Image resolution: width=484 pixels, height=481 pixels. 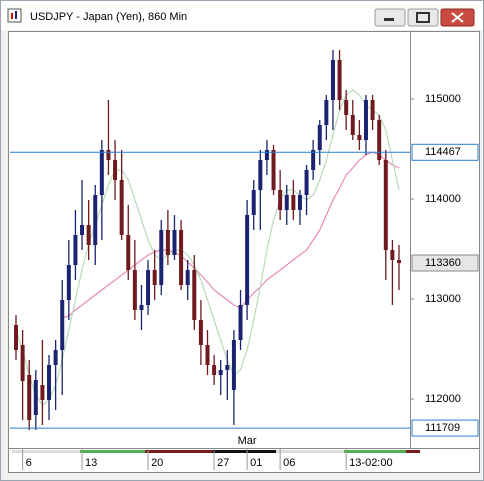 I want to click on window-buttons, so click(x=424, y=17).